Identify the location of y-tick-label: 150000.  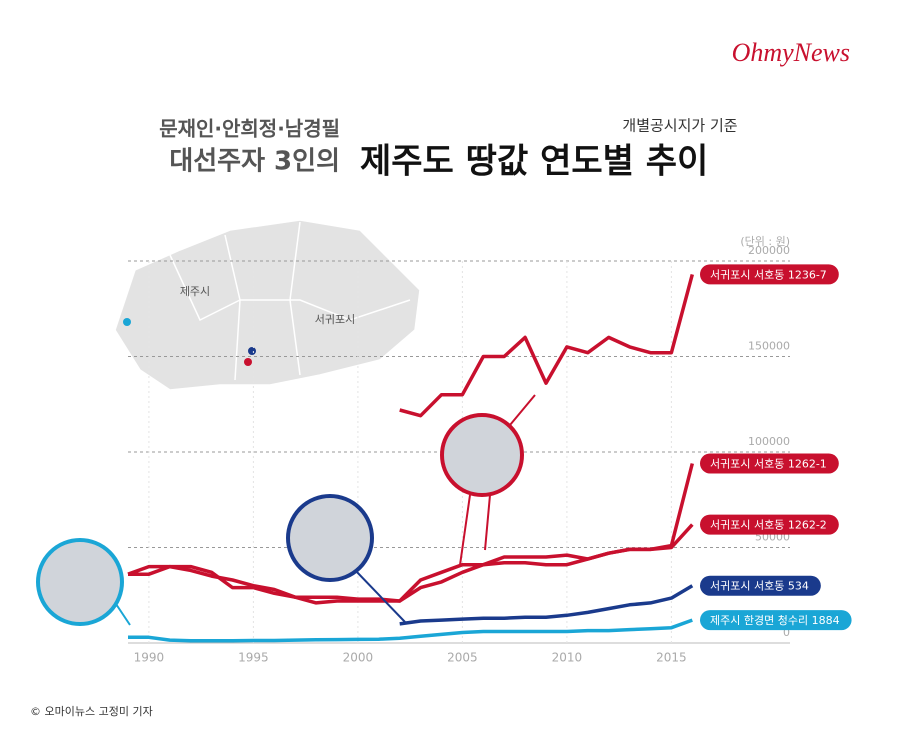
(769, 346).